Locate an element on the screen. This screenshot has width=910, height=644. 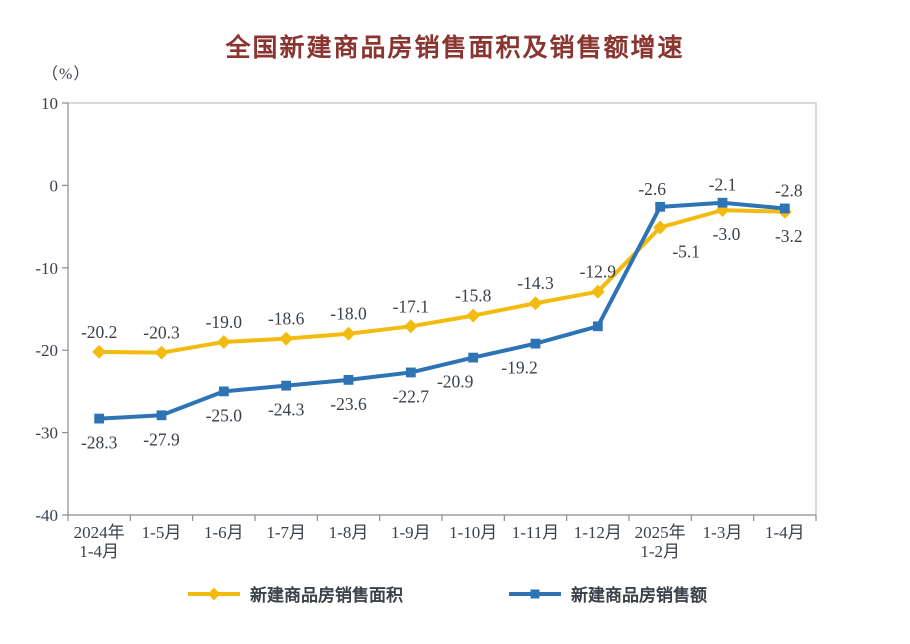
data-label: -18.0 is located at coordinates (348, 314).